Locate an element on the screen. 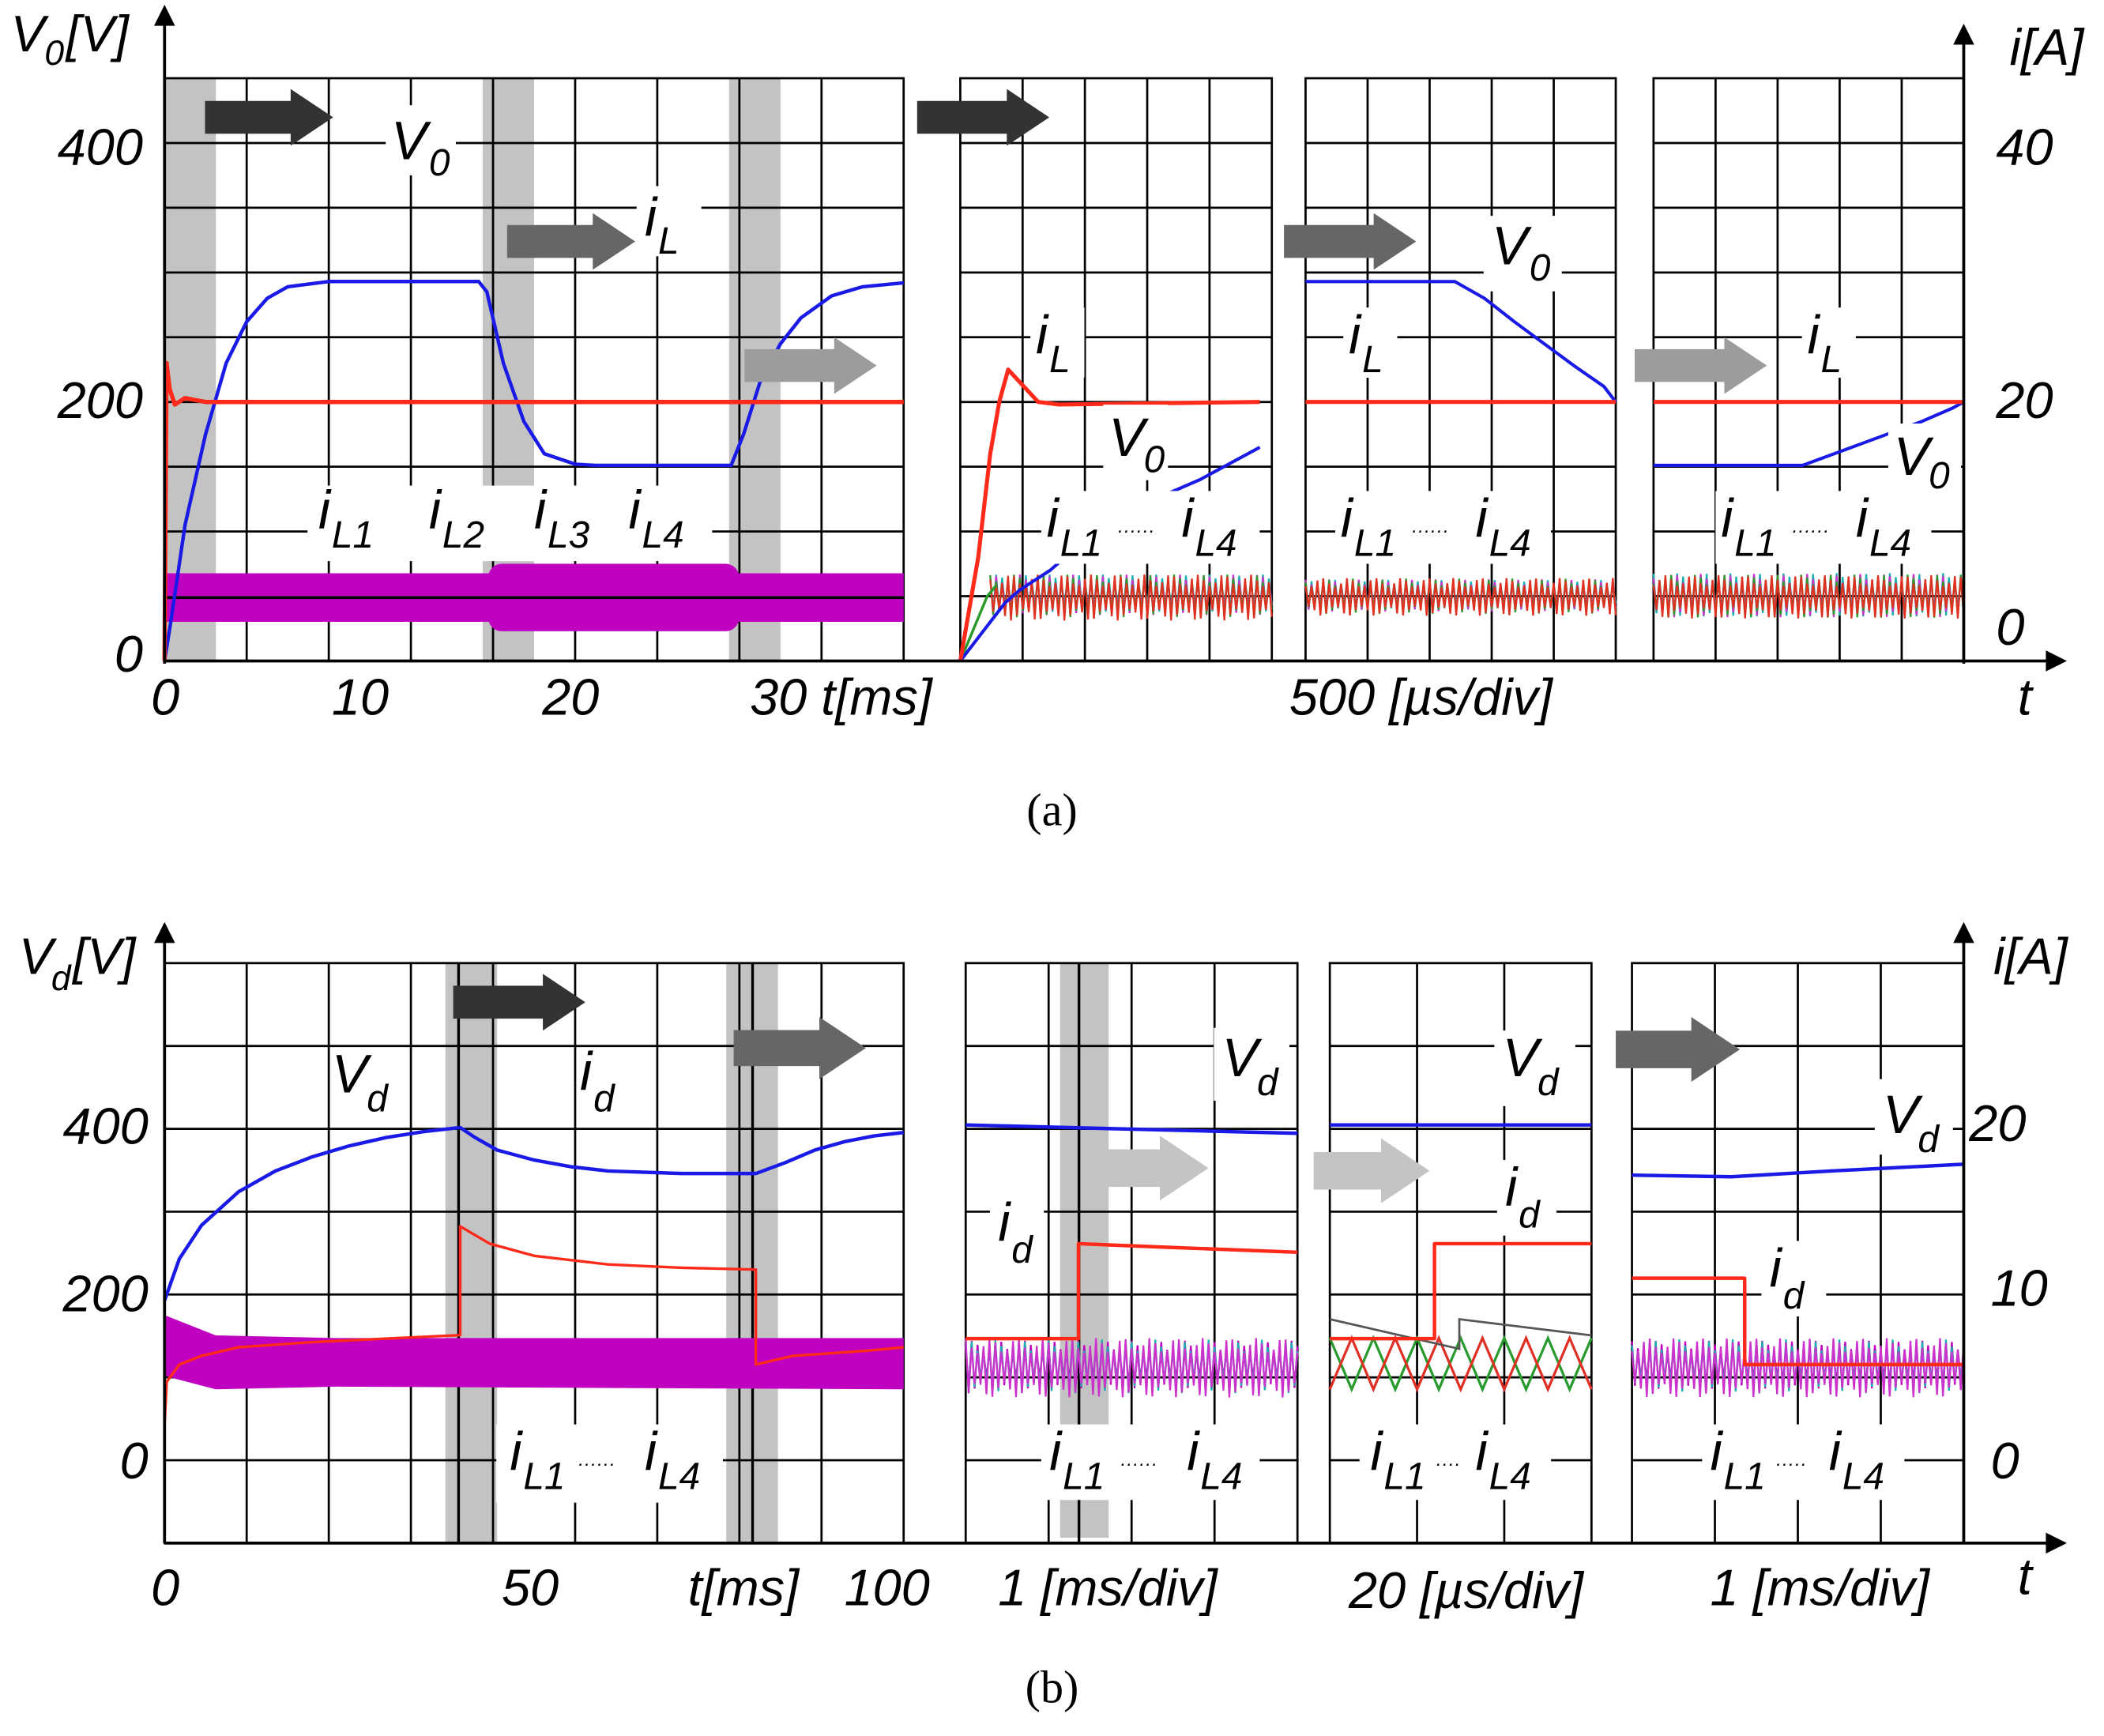 This screenshot has height=1736, width=2104. x-tick: 10 is located at coordinates (361, 697).